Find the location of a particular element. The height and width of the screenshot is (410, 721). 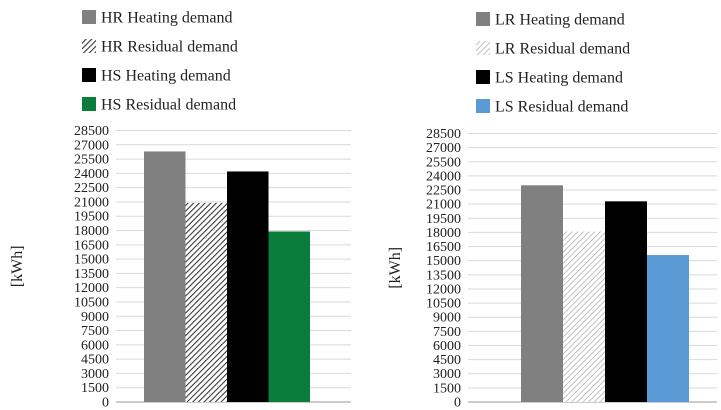

legend-label: LS Residual demand is located at coordinates (561, 107).